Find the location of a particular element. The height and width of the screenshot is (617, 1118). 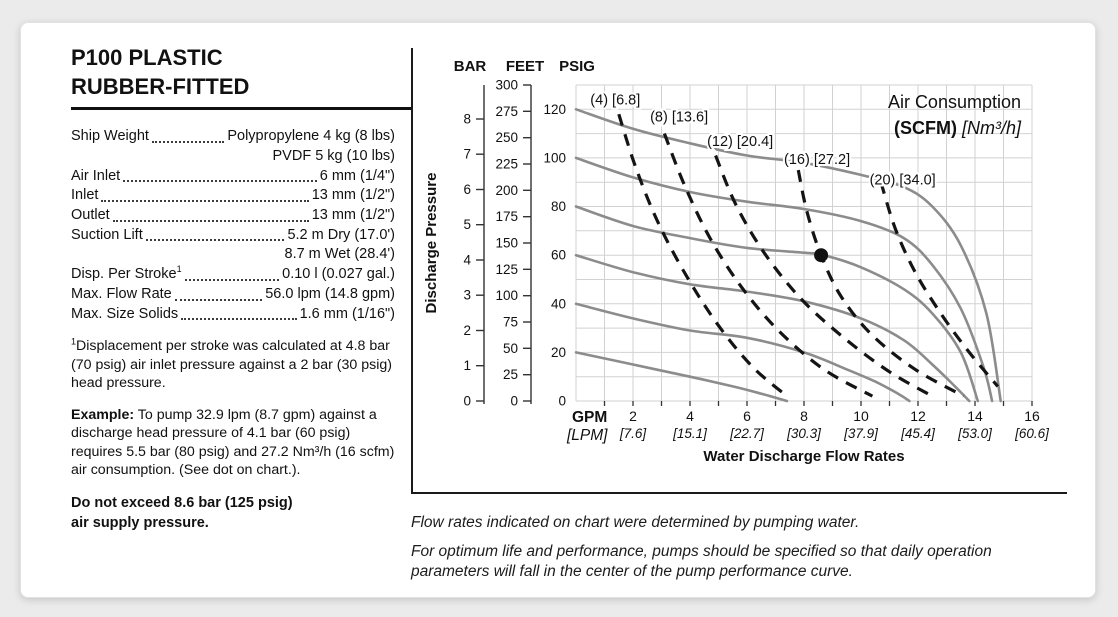

spec-label: Max. Size Solids is located at coordinates (125, 313).